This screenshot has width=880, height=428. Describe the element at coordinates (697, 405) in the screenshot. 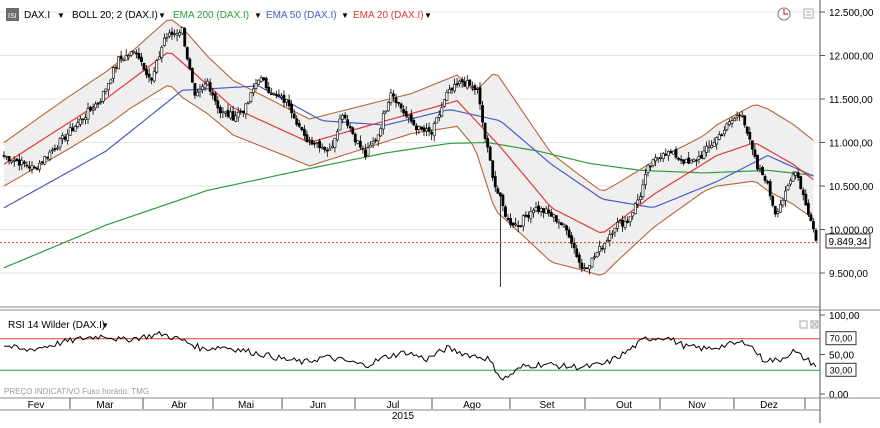

I see `month-label: Nov` at that location.